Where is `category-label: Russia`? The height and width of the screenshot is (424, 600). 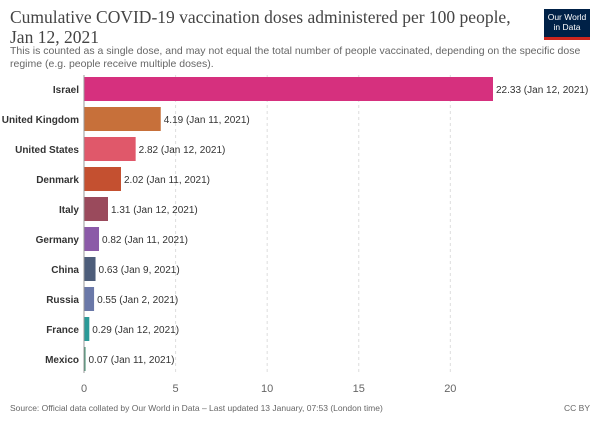 category-label: Russia is located at coordinates (62, 300).